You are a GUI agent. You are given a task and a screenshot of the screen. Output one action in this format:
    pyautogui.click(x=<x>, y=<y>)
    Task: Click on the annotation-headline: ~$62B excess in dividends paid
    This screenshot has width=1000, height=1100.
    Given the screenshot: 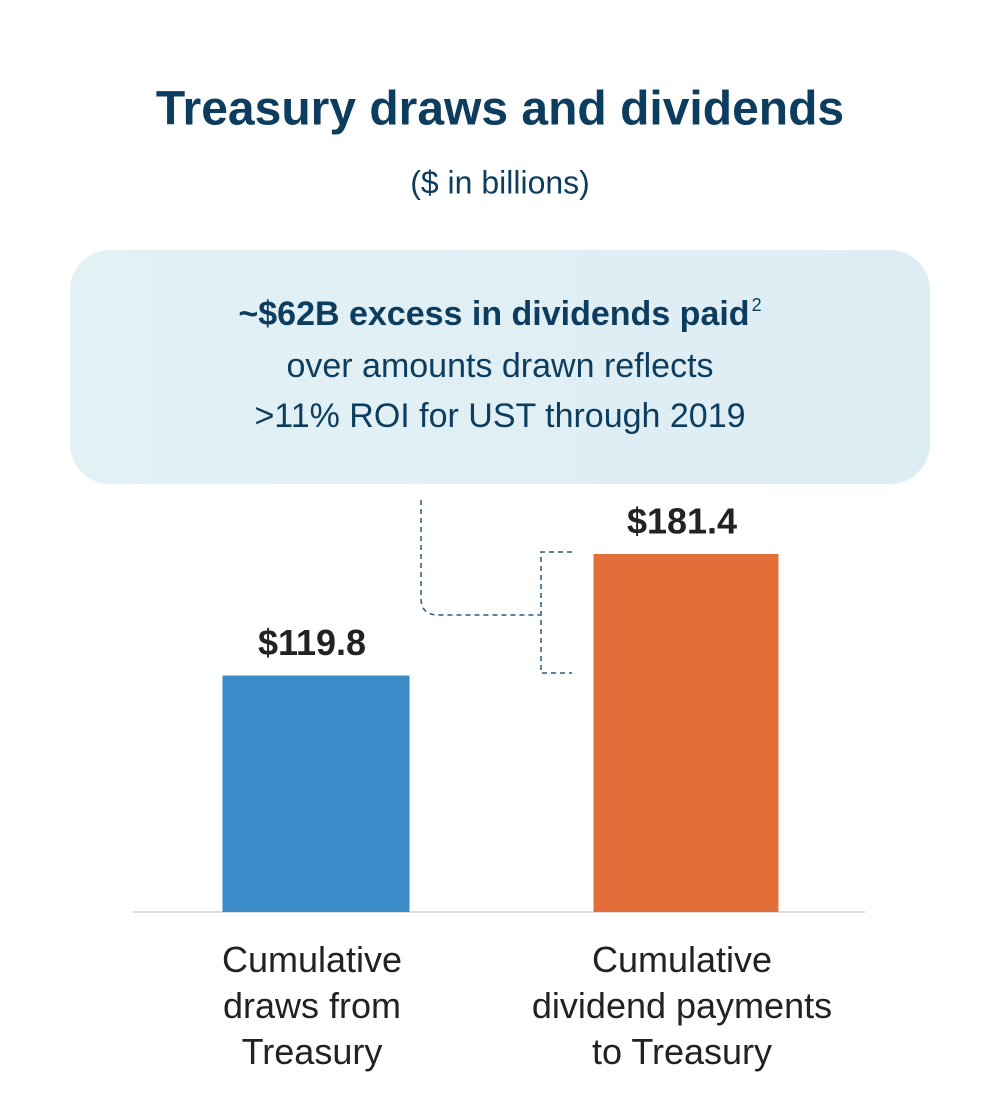 What is the action you would take?
    pyautogui.click(x=493, y=314)
    